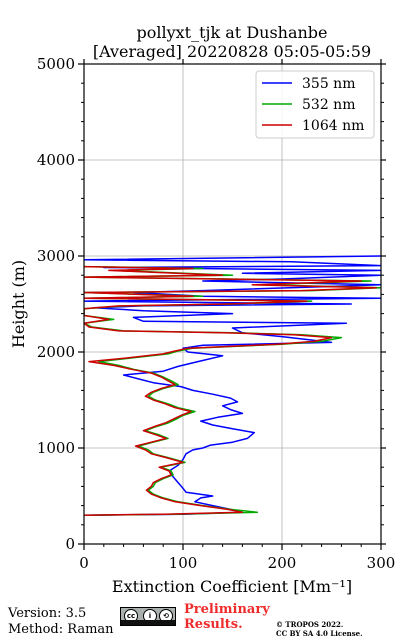 The height and width of the screenshot is (640, 400). I want to click on footer-info: Version: 3.5 Method: Raman, so click(61, 622).